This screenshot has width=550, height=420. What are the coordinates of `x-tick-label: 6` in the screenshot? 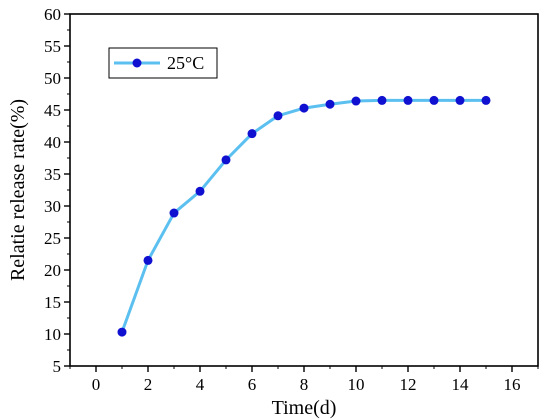 It's located at (252, 384).